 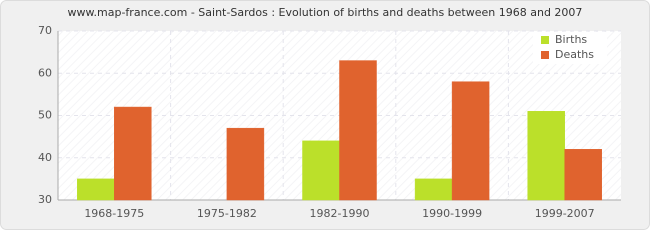 What do you see at coordinates (571, 39) in the screenshot?
I see `legend-label: Births` at bounding box center [571, 39].